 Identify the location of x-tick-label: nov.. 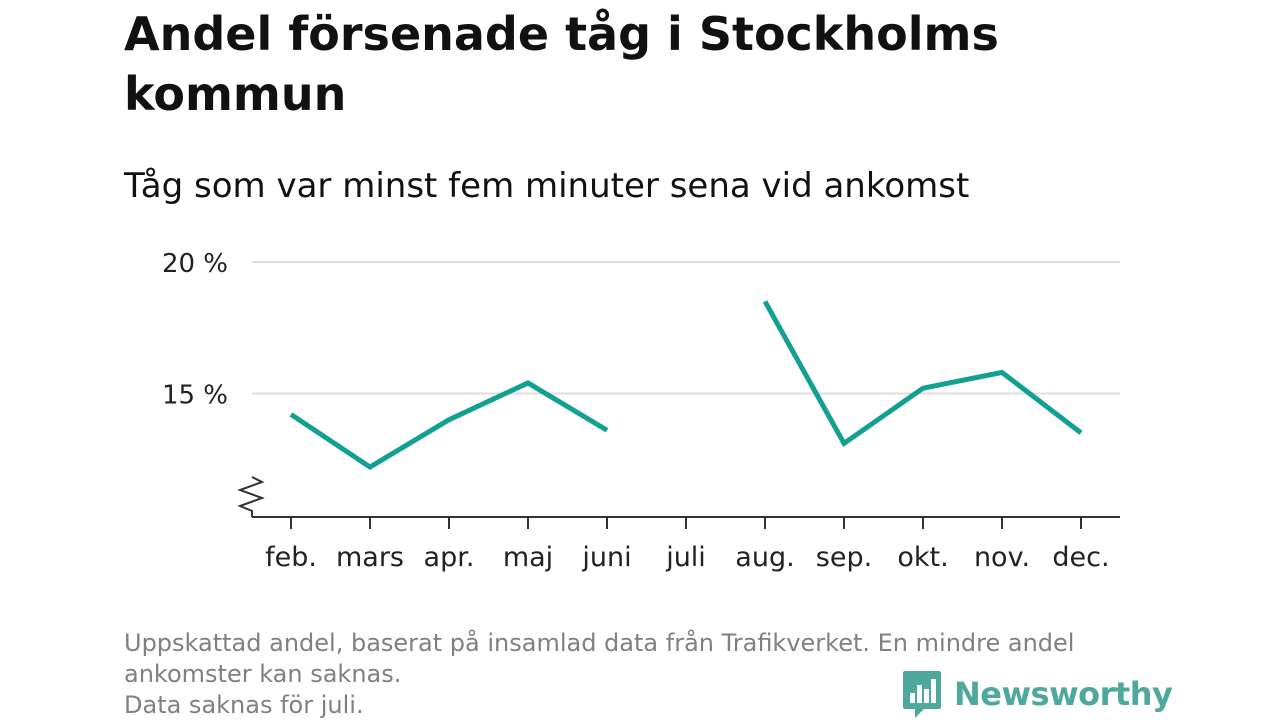
(1002, 557).